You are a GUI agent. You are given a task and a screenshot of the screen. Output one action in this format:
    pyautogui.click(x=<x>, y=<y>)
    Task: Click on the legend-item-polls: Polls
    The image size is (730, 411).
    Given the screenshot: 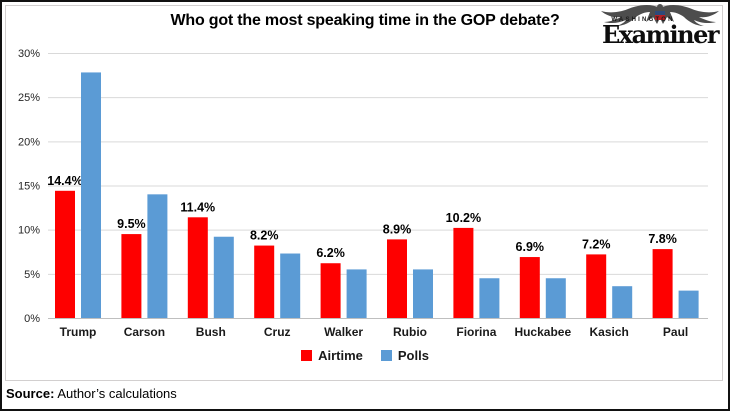 What is the action you would take?
    pyautogui.click(x=404, y=355)
    